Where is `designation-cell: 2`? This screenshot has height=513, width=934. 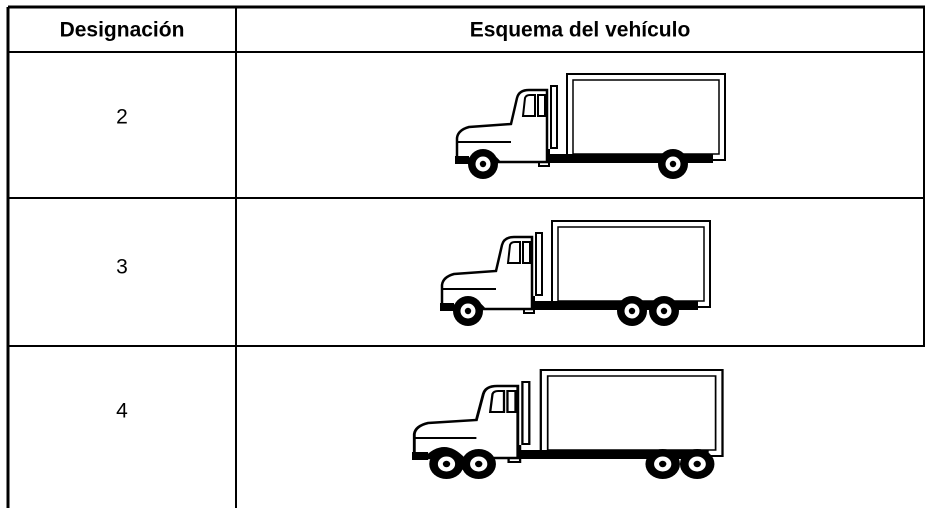
designation-cell: 2 is located at coordinates (122, 117).